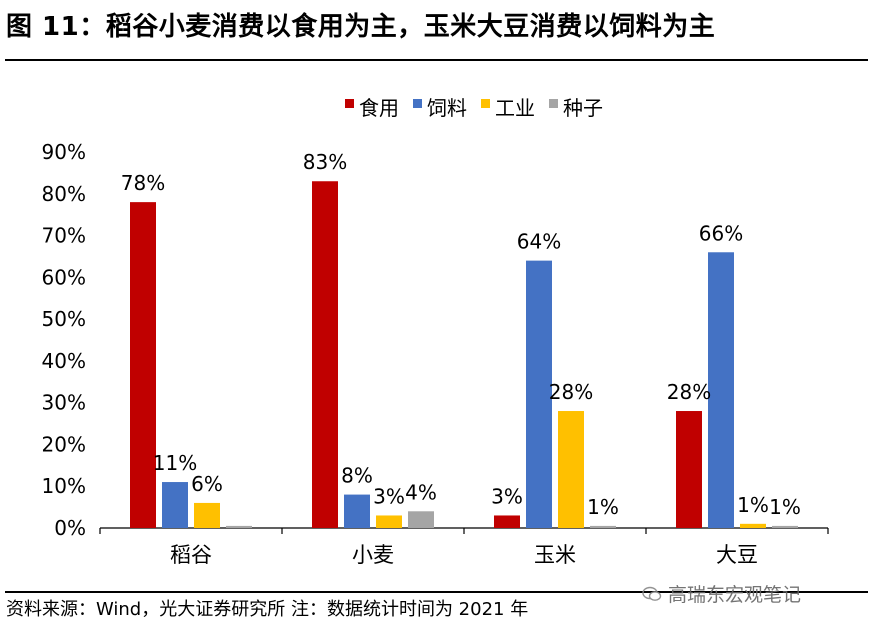  What do you see at coordinates (64, 486) in the screenshot?
I see `y-tick-label: 10%` at bounding box center [64, 486].